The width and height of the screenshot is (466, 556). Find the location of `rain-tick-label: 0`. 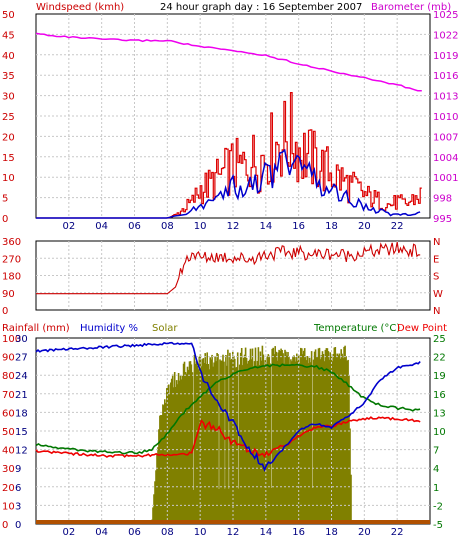

rain-tick-label: 0 is located at coordinates (18, 525).